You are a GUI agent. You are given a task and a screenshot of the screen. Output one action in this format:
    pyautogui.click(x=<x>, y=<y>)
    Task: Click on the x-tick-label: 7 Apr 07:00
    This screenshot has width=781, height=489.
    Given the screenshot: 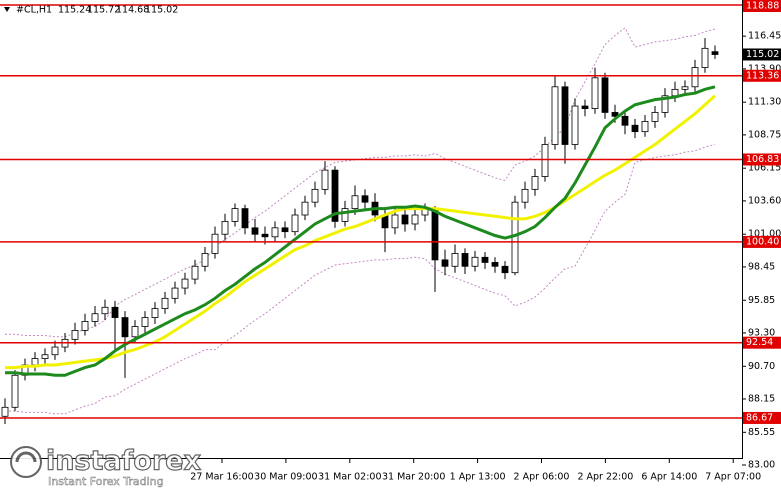 What is the action you would take?
    pyautogui.click(x=733, y=477)
    